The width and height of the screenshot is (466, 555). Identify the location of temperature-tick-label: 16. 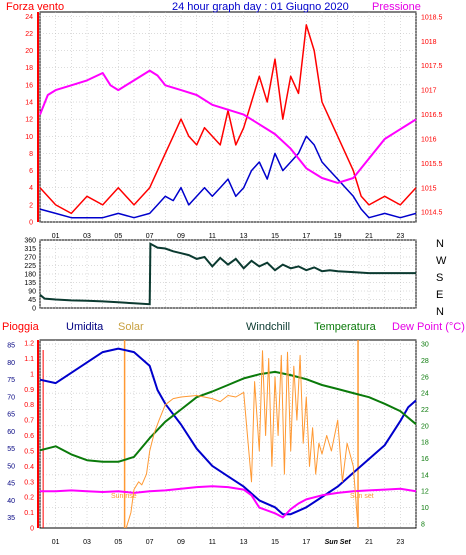
(425, 459).